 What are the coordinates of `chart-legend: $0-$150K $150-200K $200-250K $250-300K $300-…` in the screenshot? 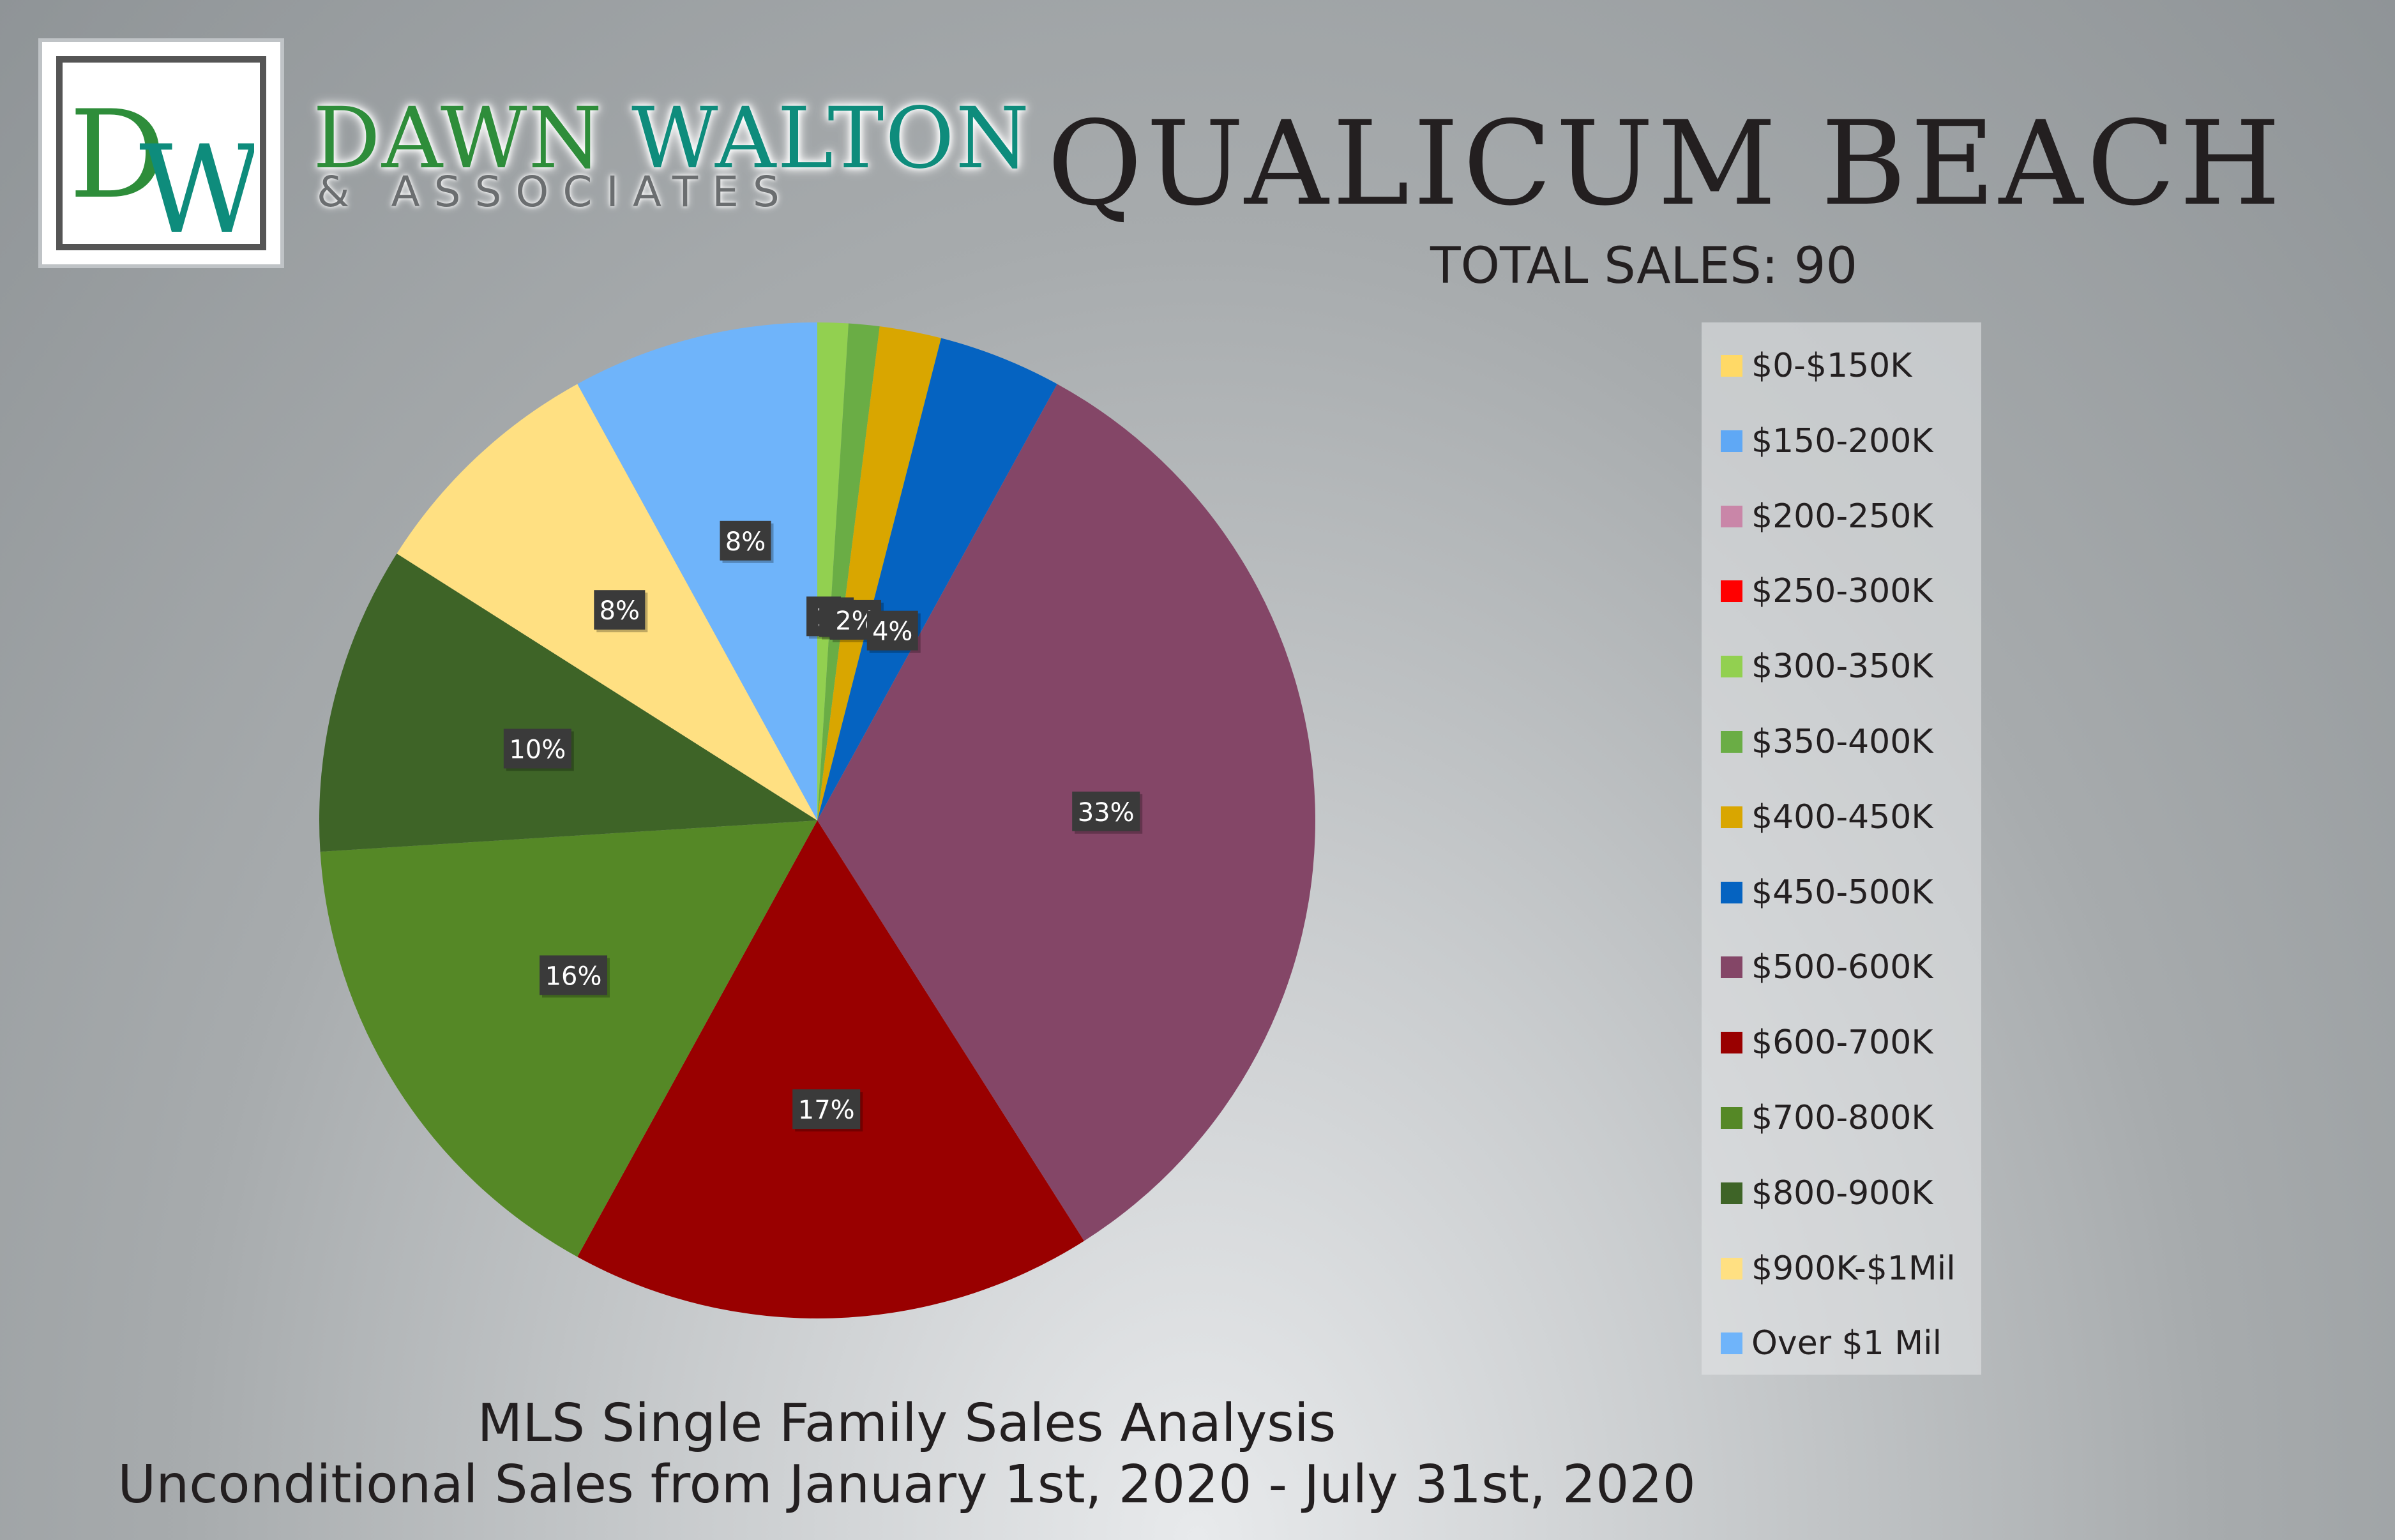 It's located at (1841, 848).